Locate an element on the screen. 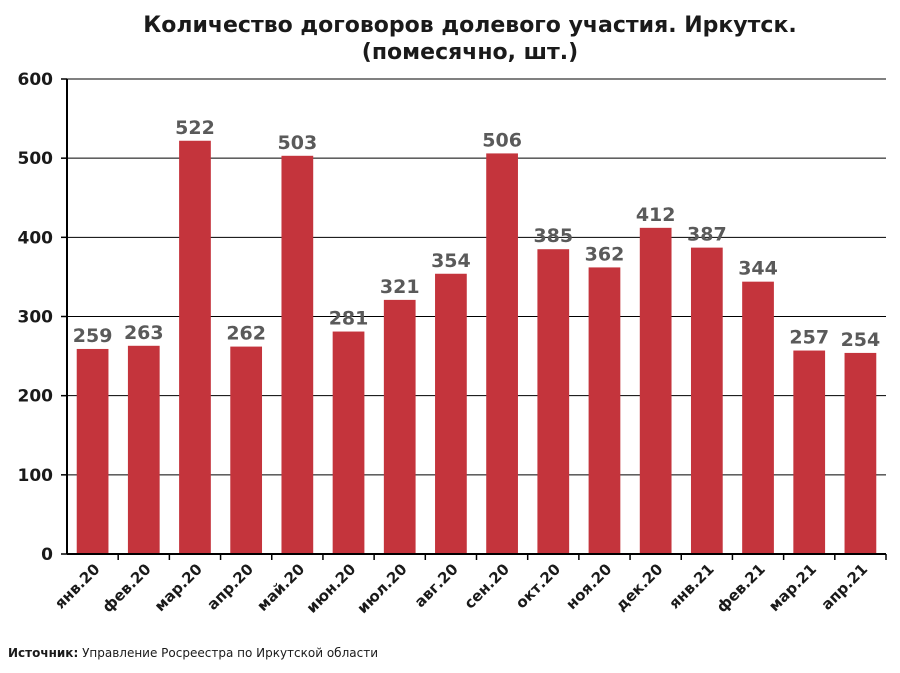 The width and height of the screenshot is (900, 673). y-tick-label: 500 is located at coordinates (36, 159).